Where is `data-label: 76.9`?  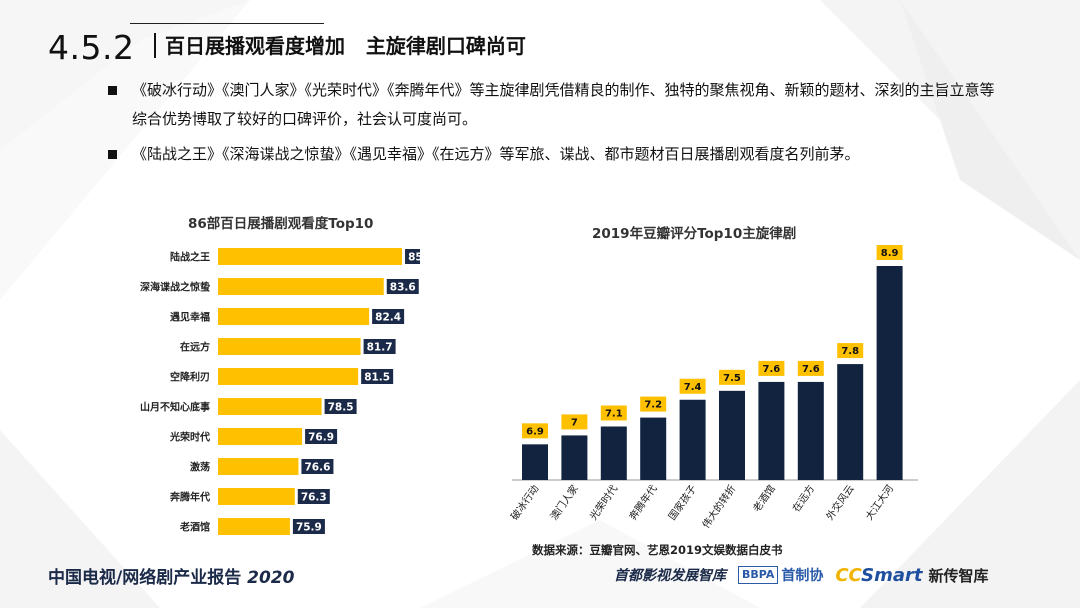 data-label: 76.9 is located at coordinates (321, 438).